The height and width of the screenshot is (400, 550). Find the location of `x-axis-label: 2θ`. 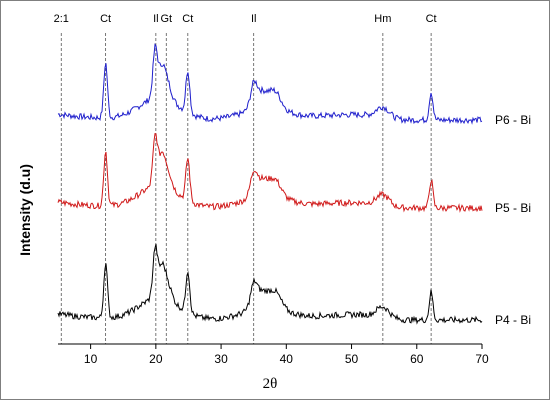

x-axis-label: 2θ is located at coordinates (270, 384).